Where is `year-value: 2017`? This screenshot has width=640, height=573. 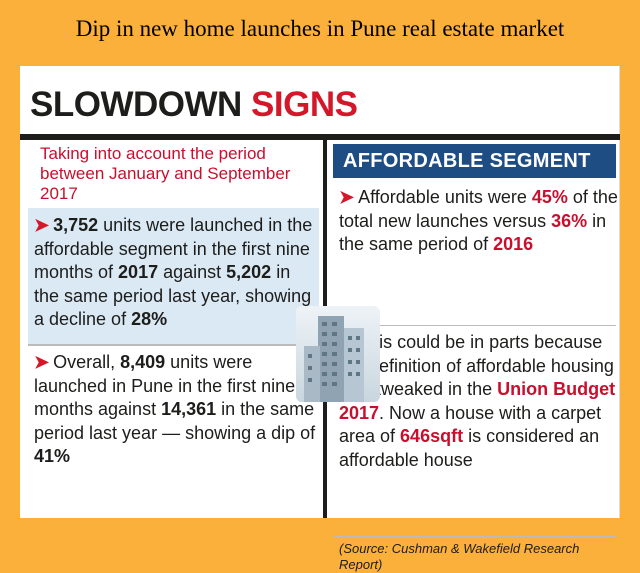
year-value: 2017 is located at coordinates (138, 272).